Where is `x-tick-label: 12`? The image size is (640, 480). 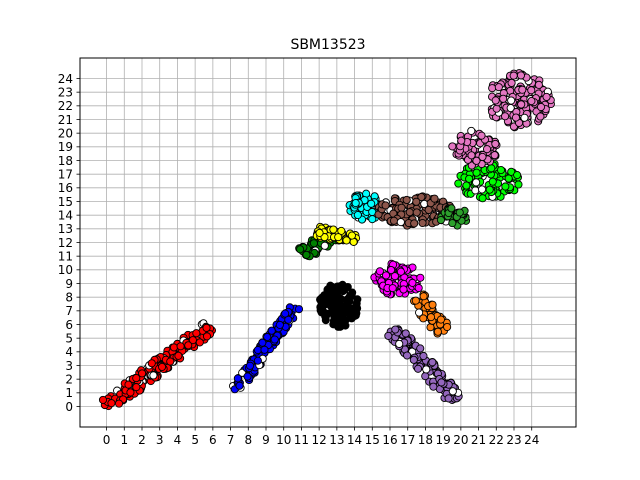
x-tick-label: 12 is located at coordinates (319, 440).